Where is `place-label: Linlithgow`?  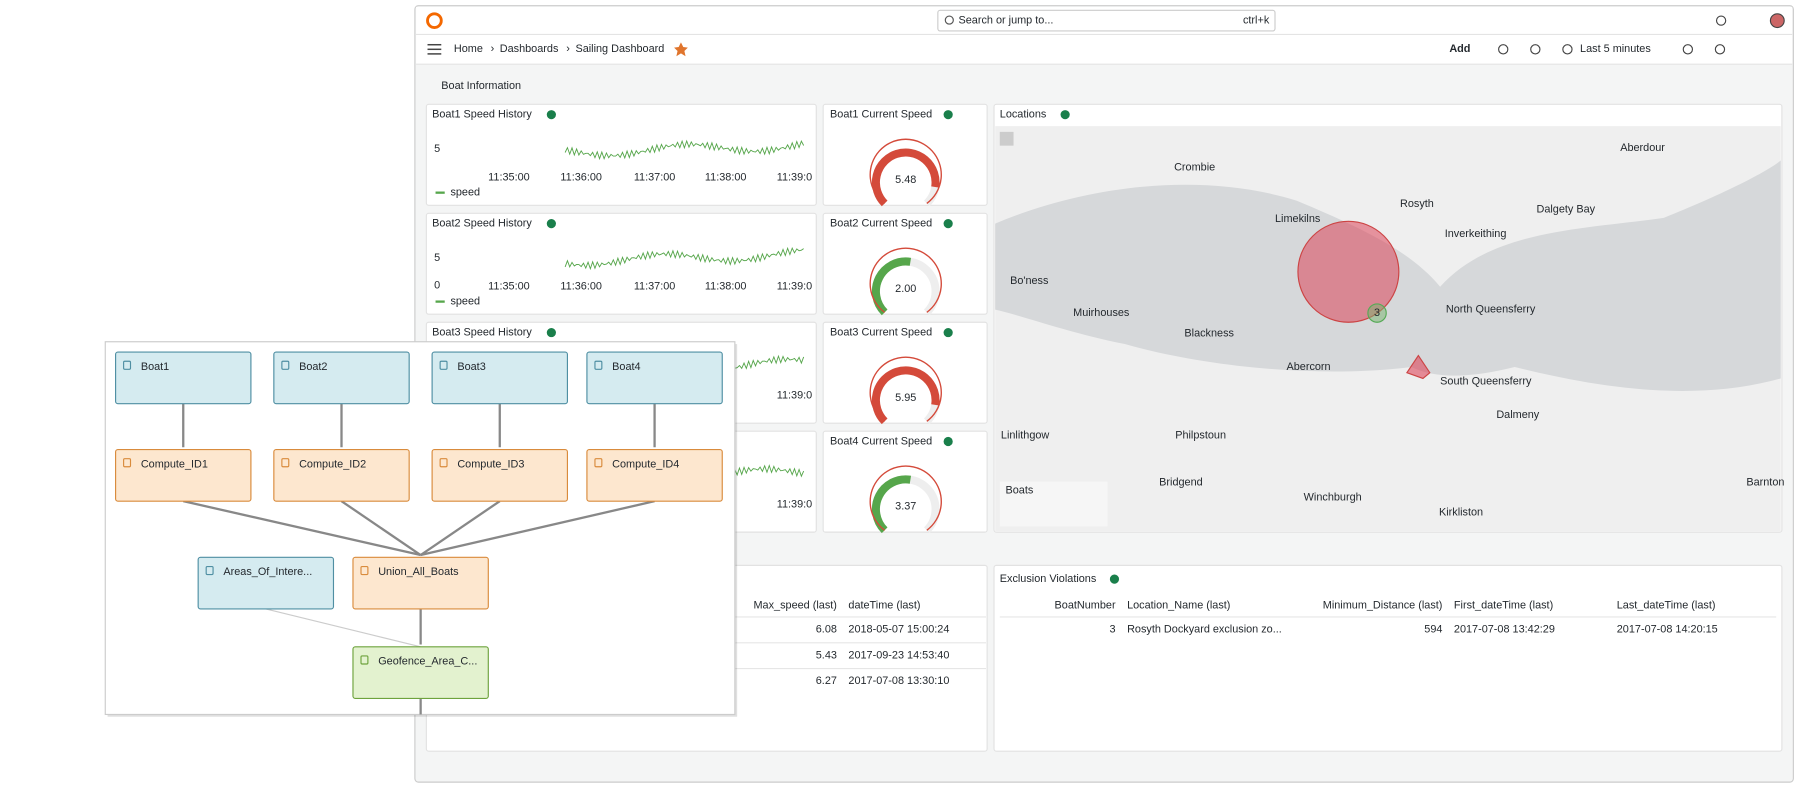 place-label: Linlithgow is located at coordinates (1025, 436).